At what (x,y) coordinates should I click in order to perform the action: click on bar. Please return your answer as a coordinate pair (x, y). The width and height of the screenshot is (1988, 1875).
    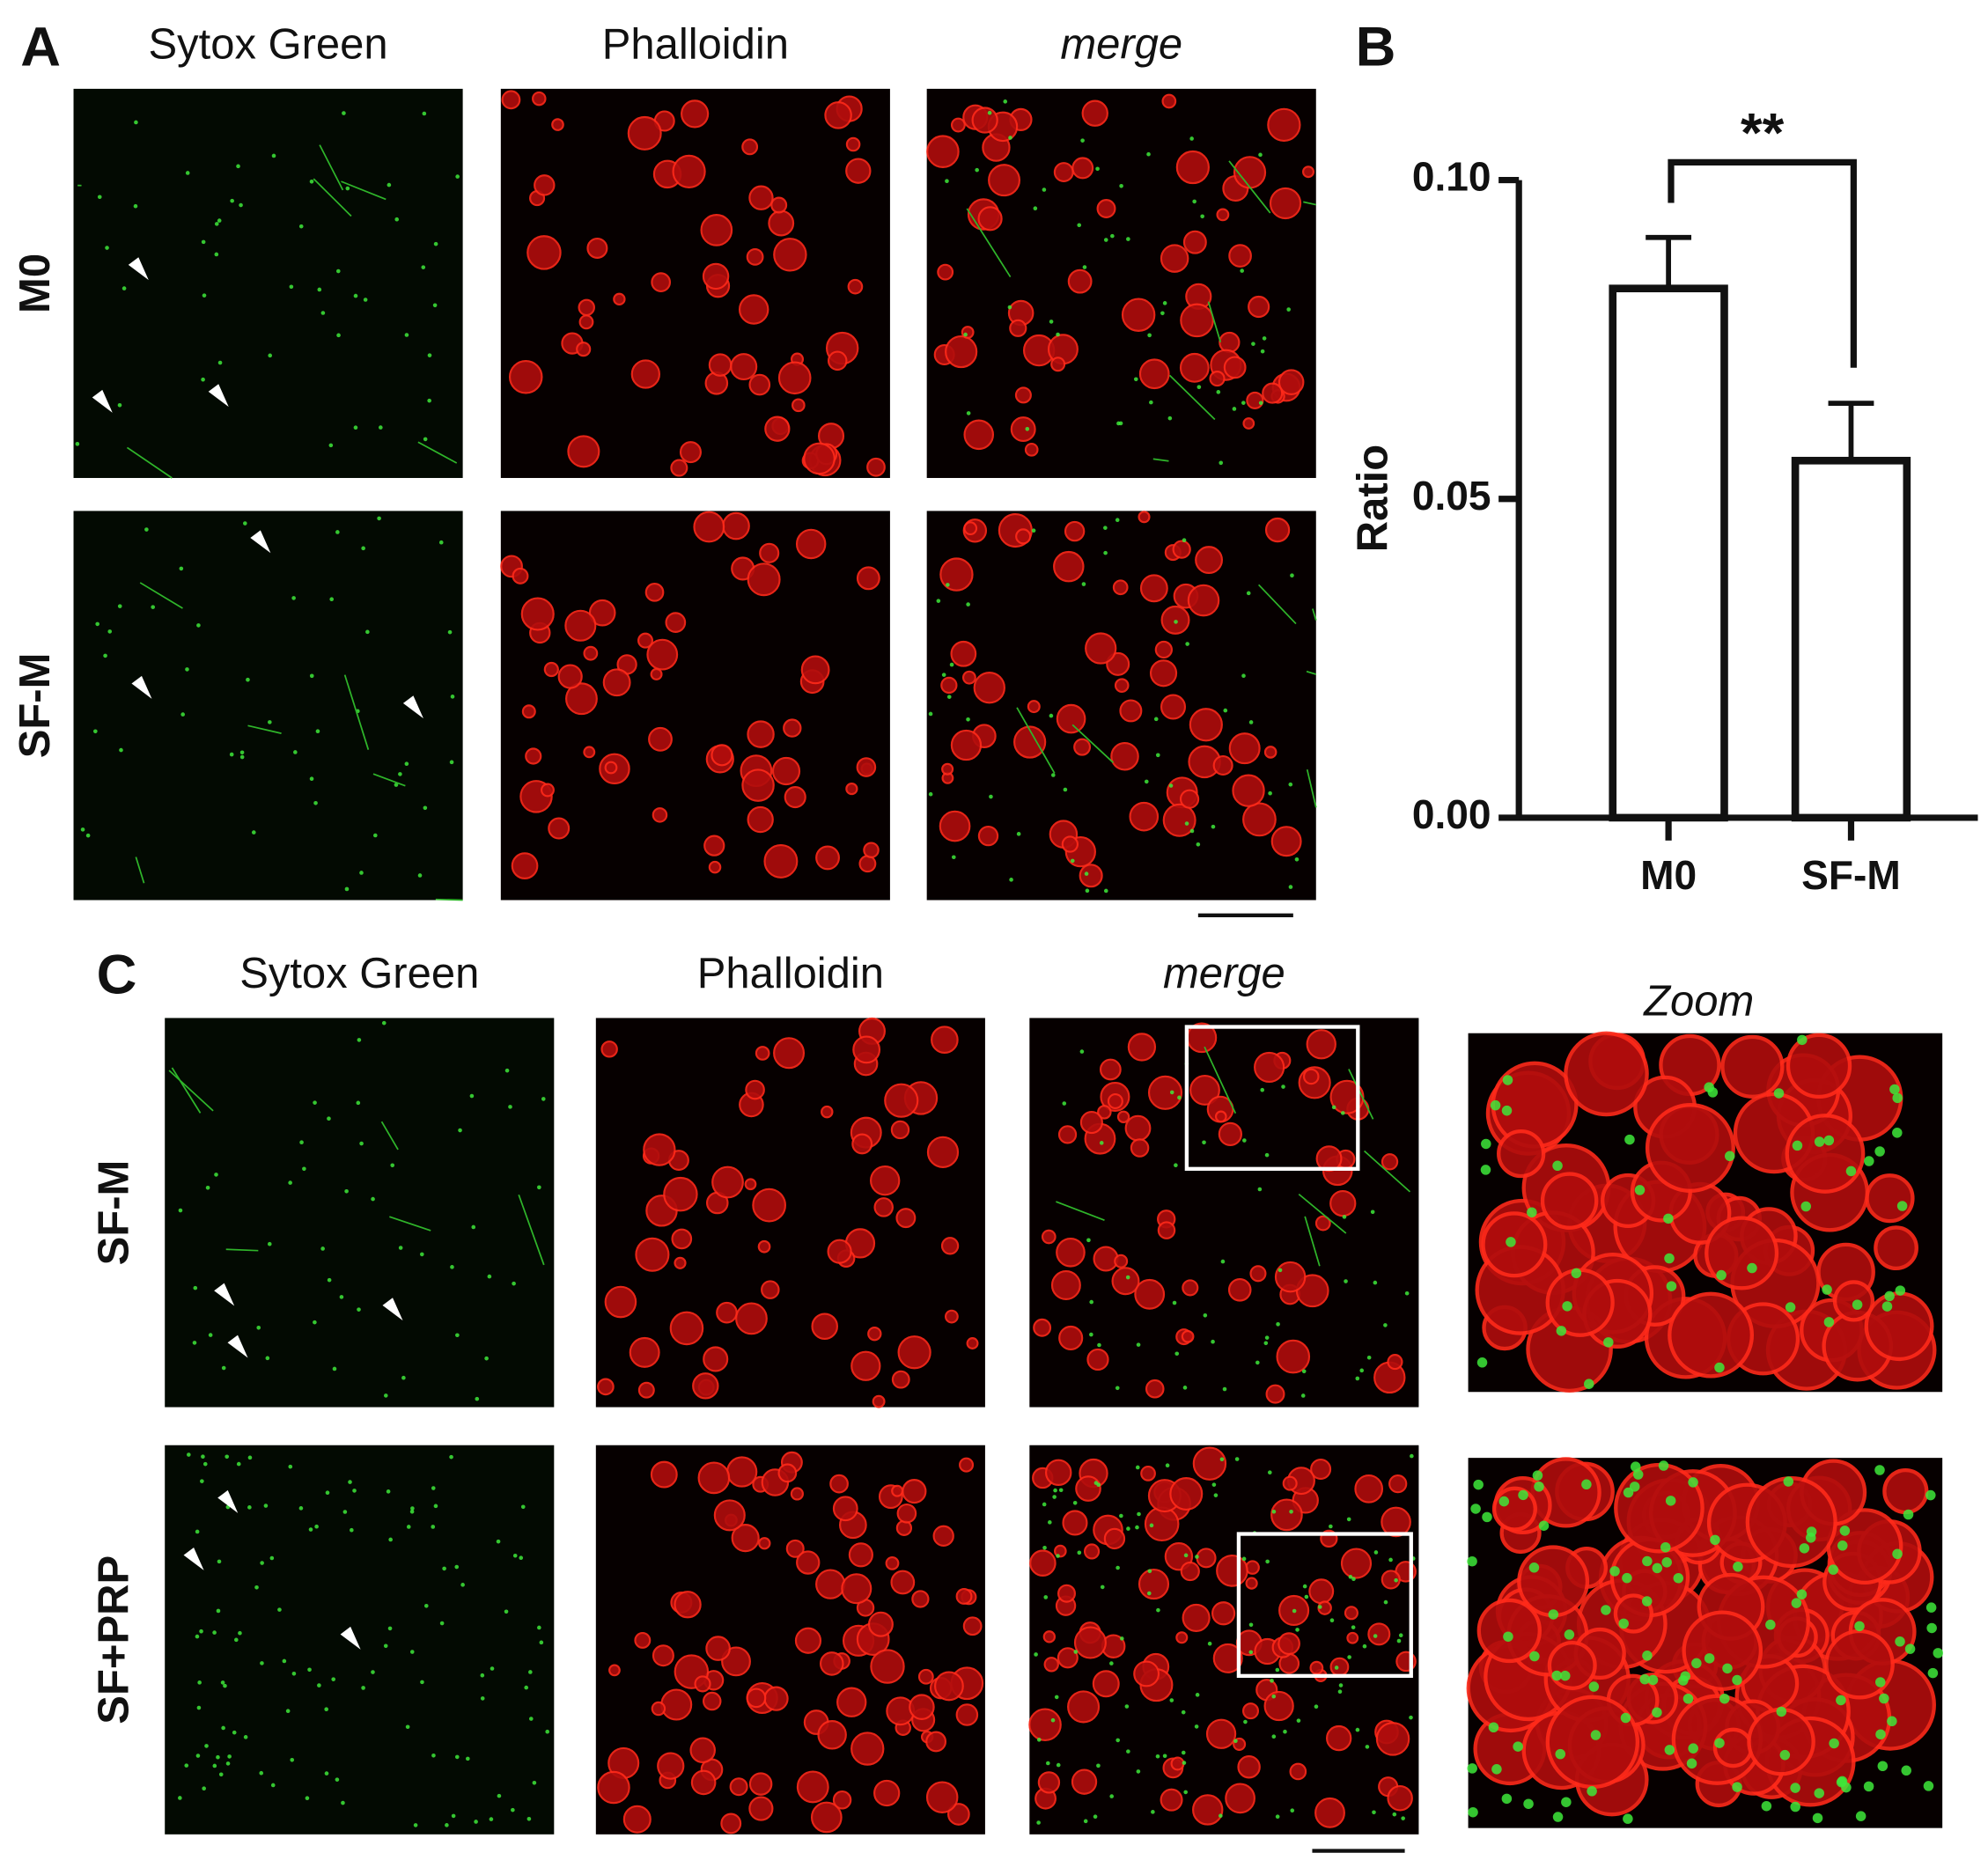
    Looking at the image, I should click on (1668, 553).